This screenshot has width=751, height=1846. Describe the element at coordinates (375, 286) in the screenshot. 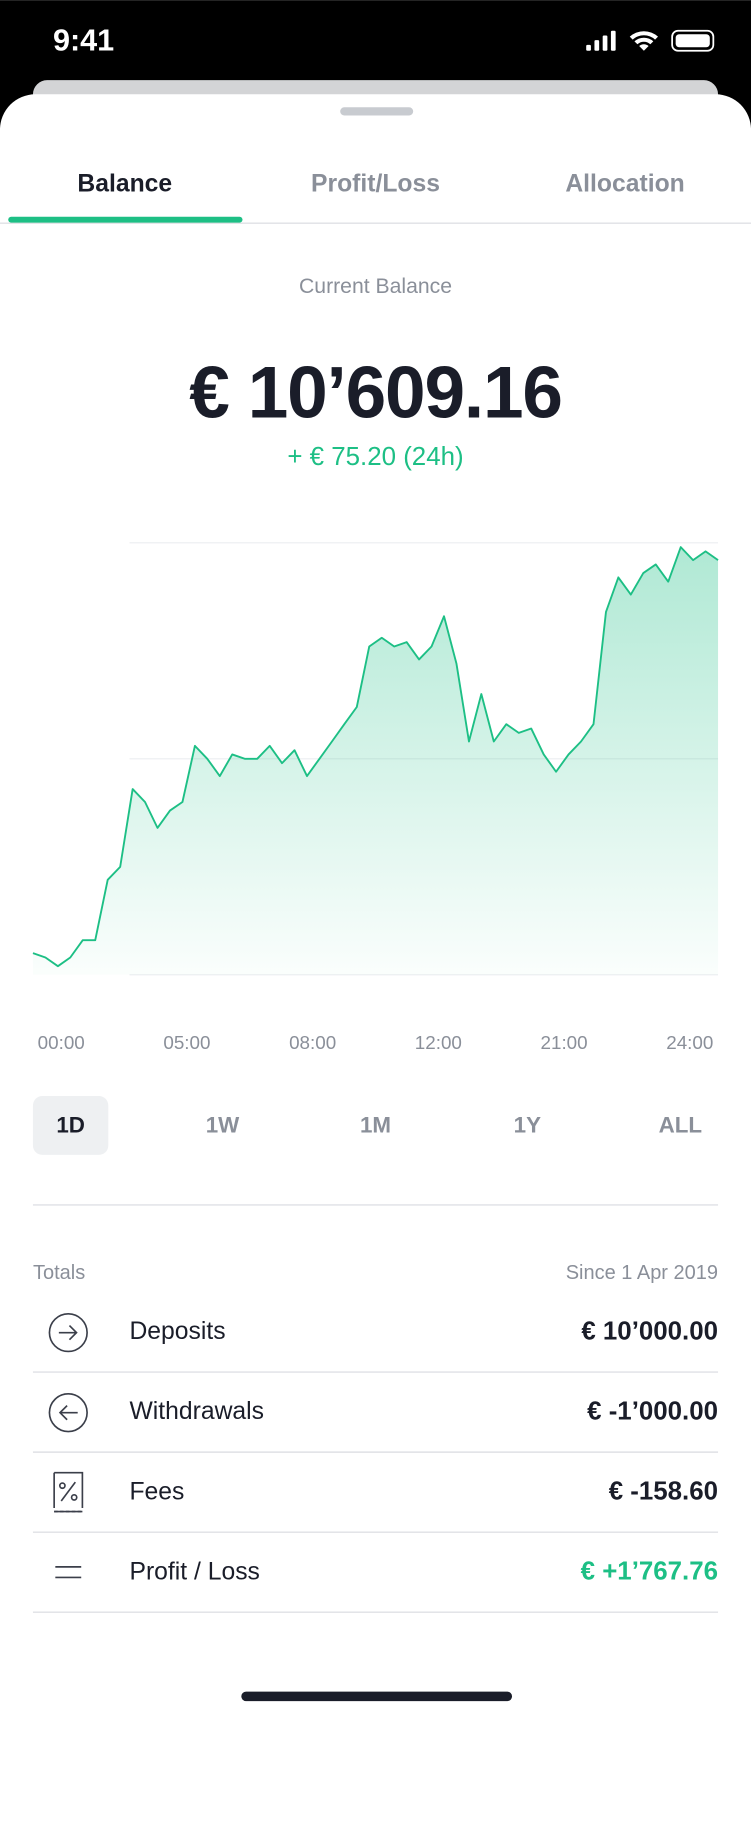

I see `balance-label: Current Balance` at that location.